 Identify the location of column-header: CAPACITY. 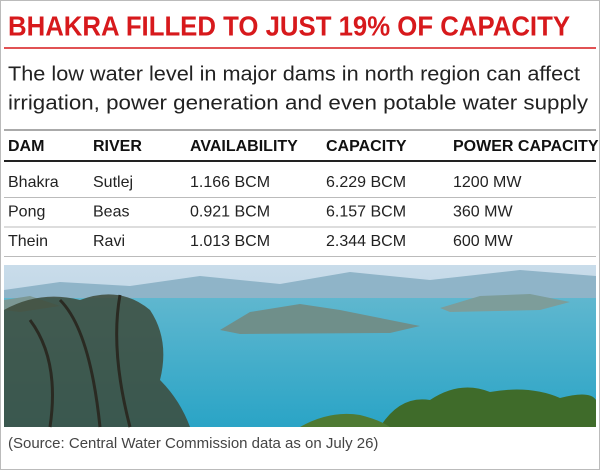
(366, 146).